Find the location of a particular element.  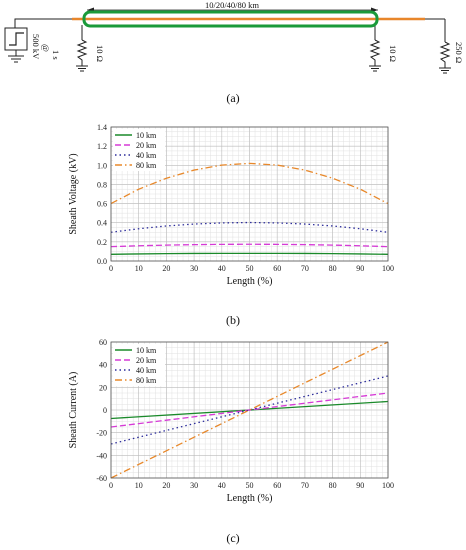

curr-y-tick-label: -20 is located at coordinates (101, 433).